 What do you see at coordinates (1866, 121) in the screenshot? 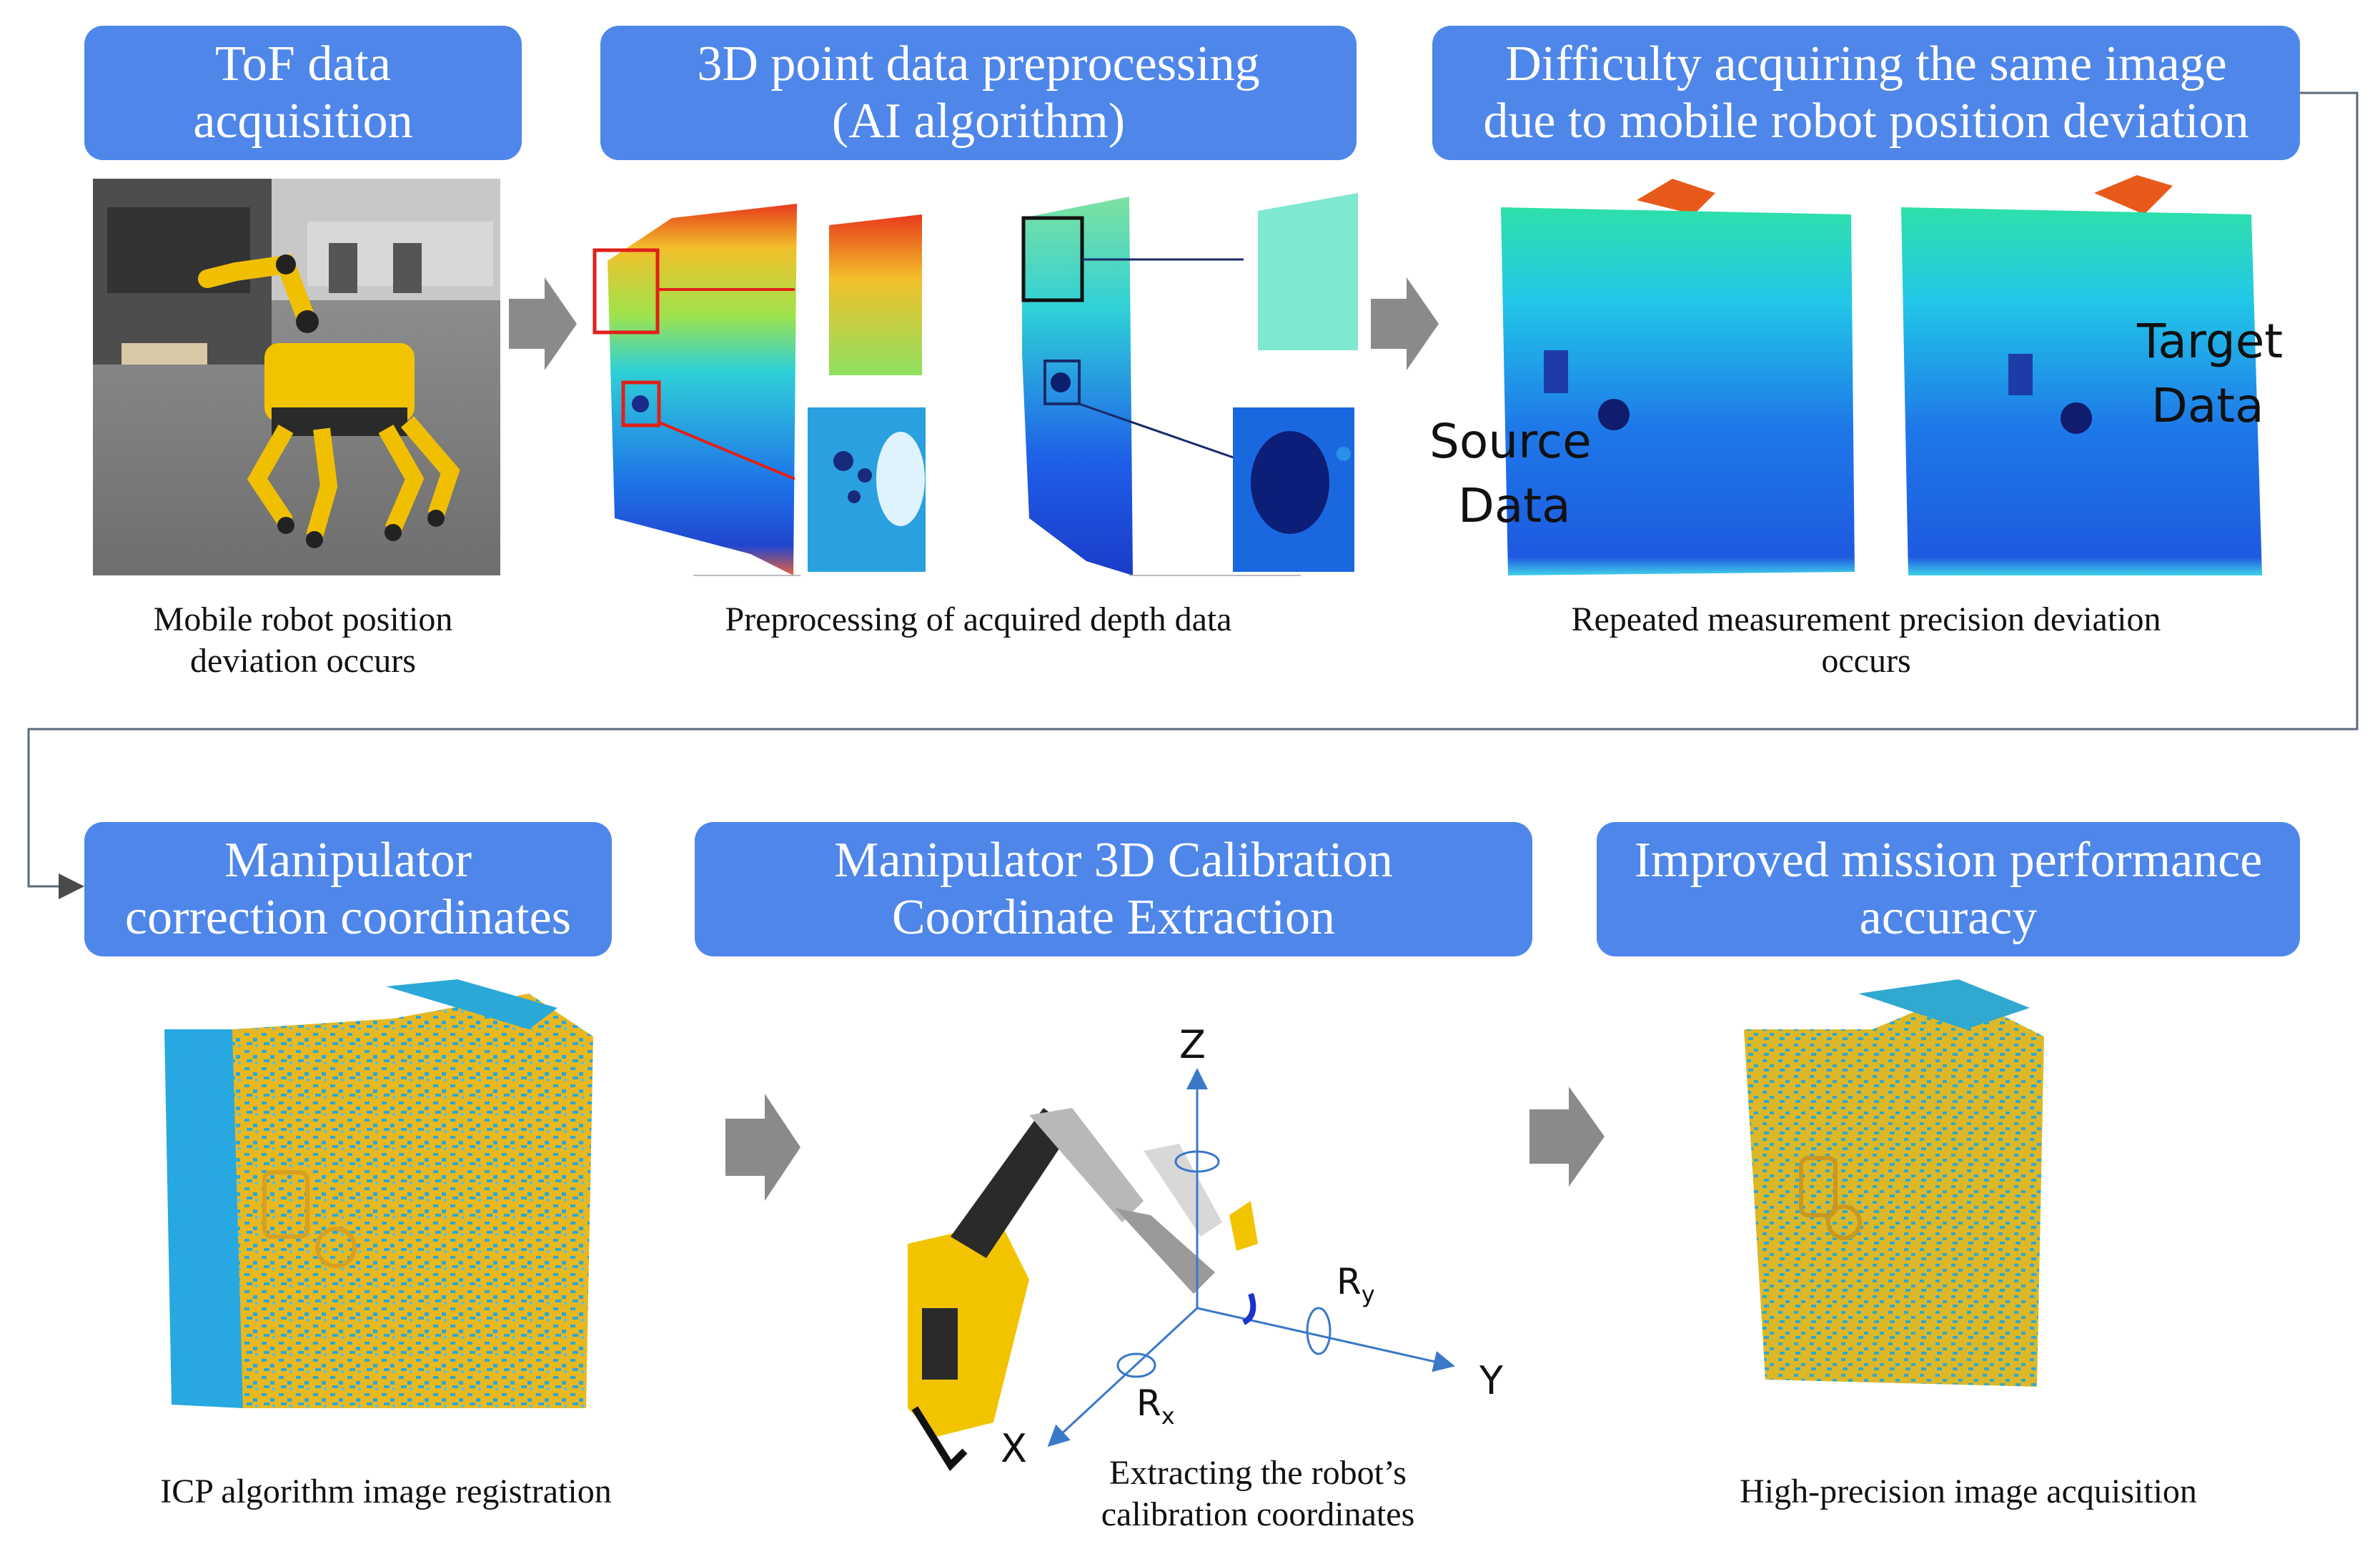
I see `step3-title-line2: due to mobile robot position deviation` at bounding box center [1866, 121].